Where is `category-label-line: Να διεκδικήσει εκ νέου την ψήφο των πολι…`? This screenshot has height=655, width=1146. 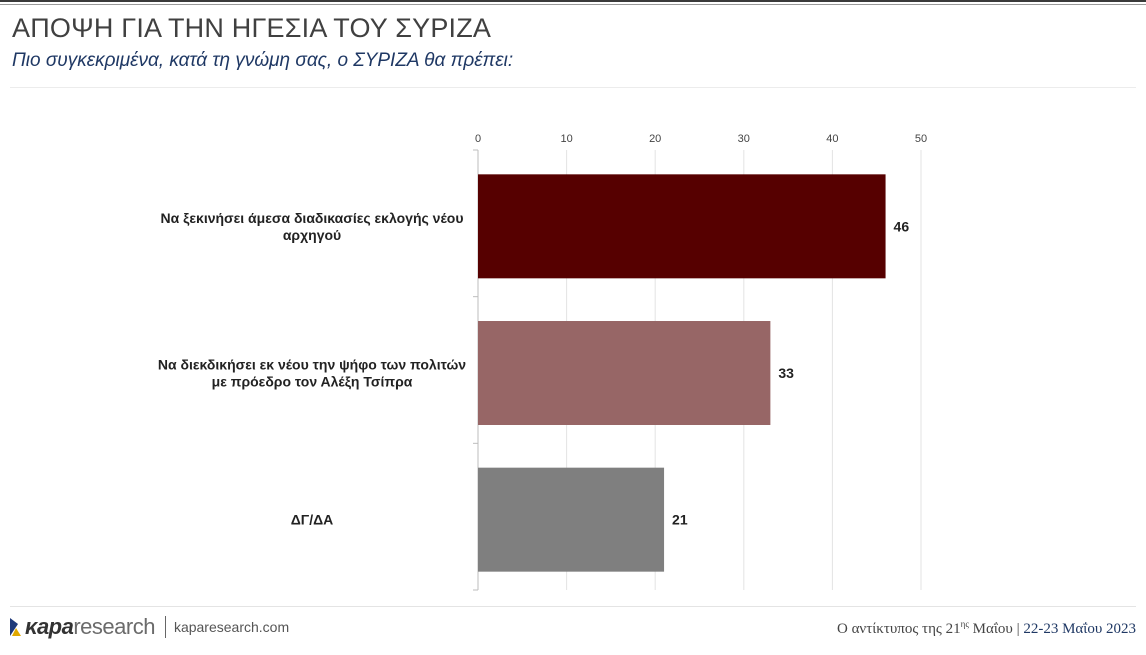
category-label-line: Να διεκδικήσει εκ νέου την ψήφο των πολι… is located at coordinates (312, 365).